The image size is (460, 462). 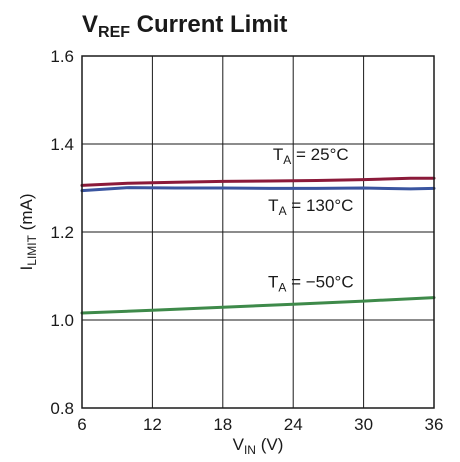 I want to click on series-label: TA = 130°C, so click(x=310, y=207).